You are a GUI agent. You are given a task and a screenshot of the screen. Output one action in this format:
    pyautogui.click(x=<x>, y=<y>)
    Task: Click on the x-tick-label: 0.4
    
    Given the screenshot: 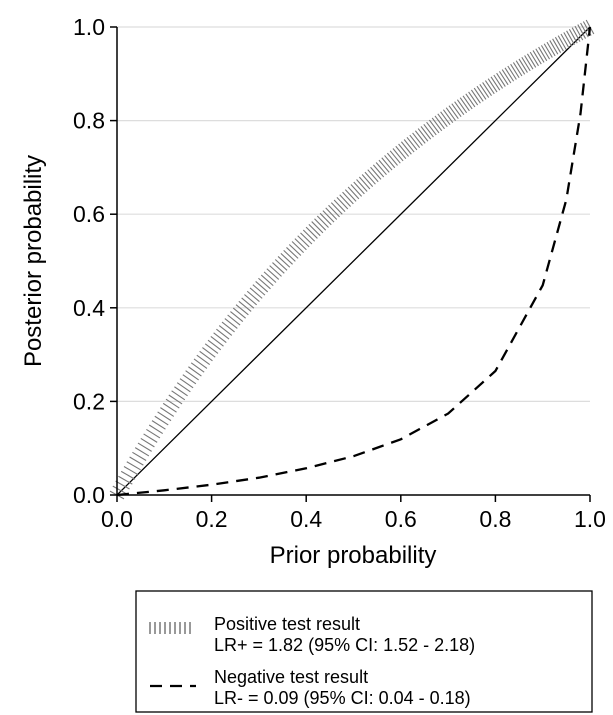 What is the action you would take?
    pyautogui.click(x=306, y=519)
    